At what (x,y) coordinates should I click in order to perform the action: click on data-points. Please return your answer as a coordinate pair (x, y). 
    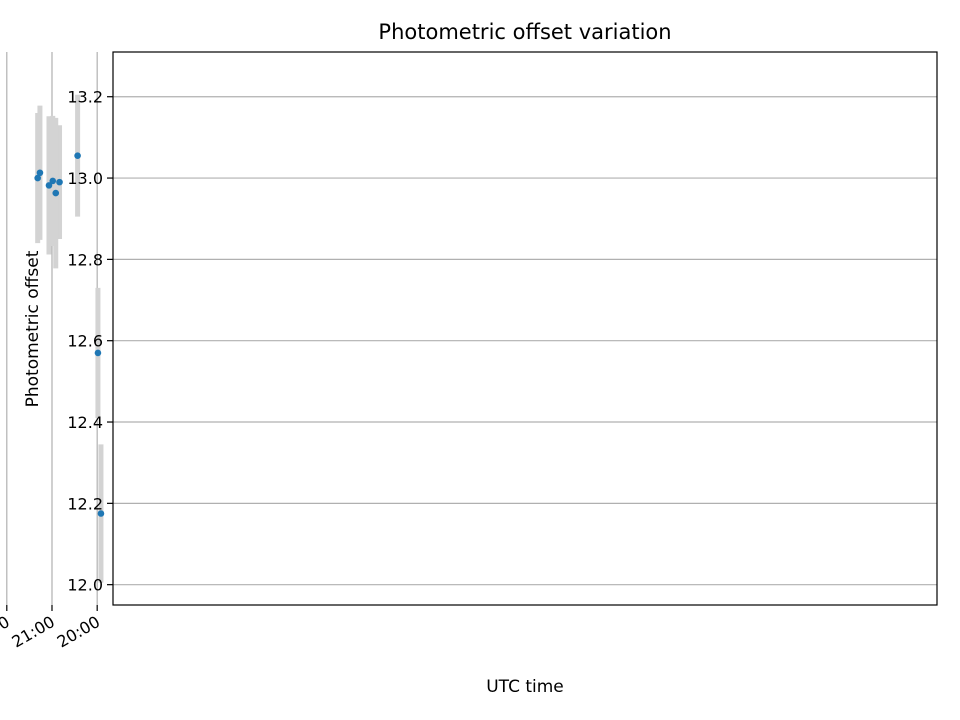
    Looking at the image, I should click on (69, 334).